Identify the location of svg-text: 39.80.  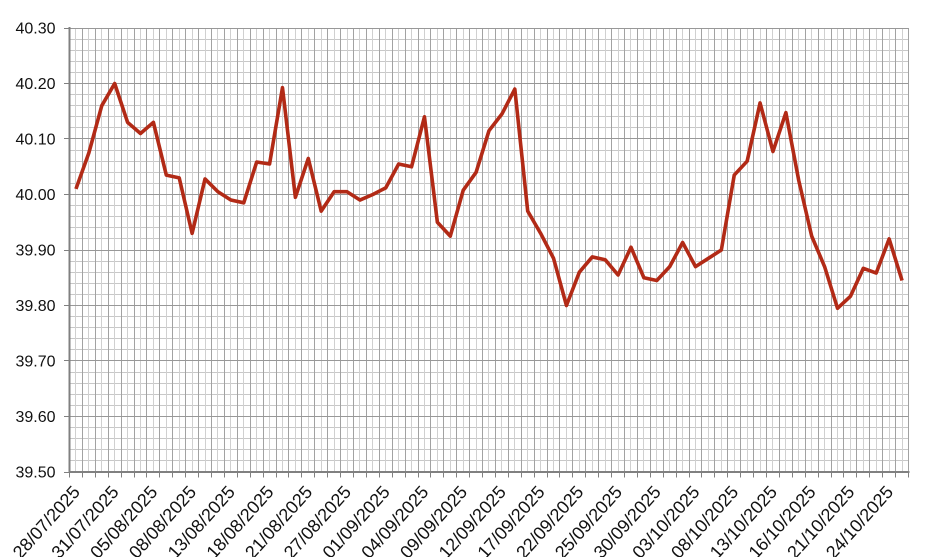
(35, 306).